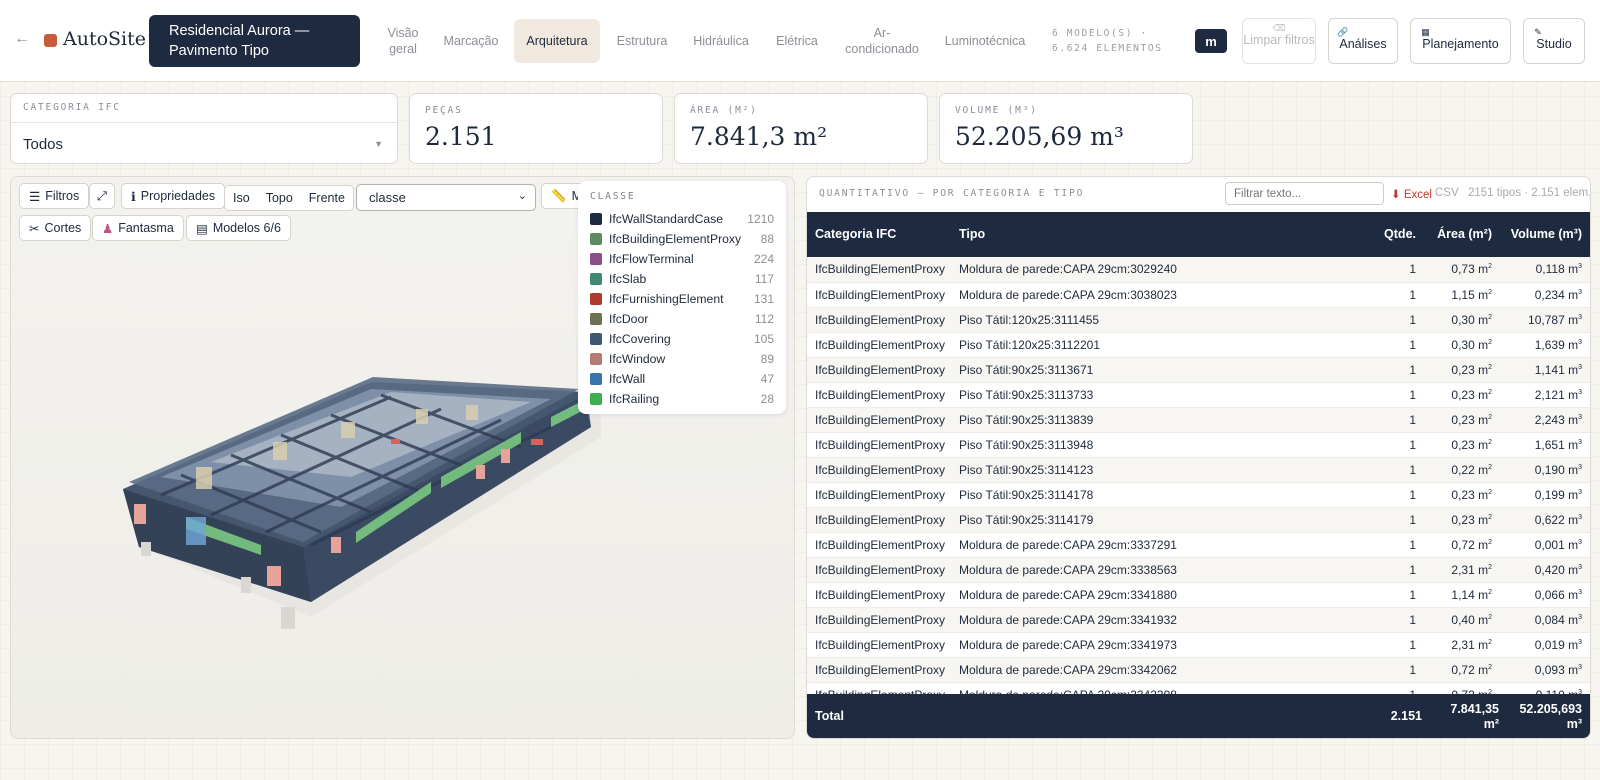 The height and width of the screenshot is (780, 1600). What do you see at coordinates (972, 234) in the screenshot?
I see `column-header-type: Tipo` at bounding box center [972, 234].